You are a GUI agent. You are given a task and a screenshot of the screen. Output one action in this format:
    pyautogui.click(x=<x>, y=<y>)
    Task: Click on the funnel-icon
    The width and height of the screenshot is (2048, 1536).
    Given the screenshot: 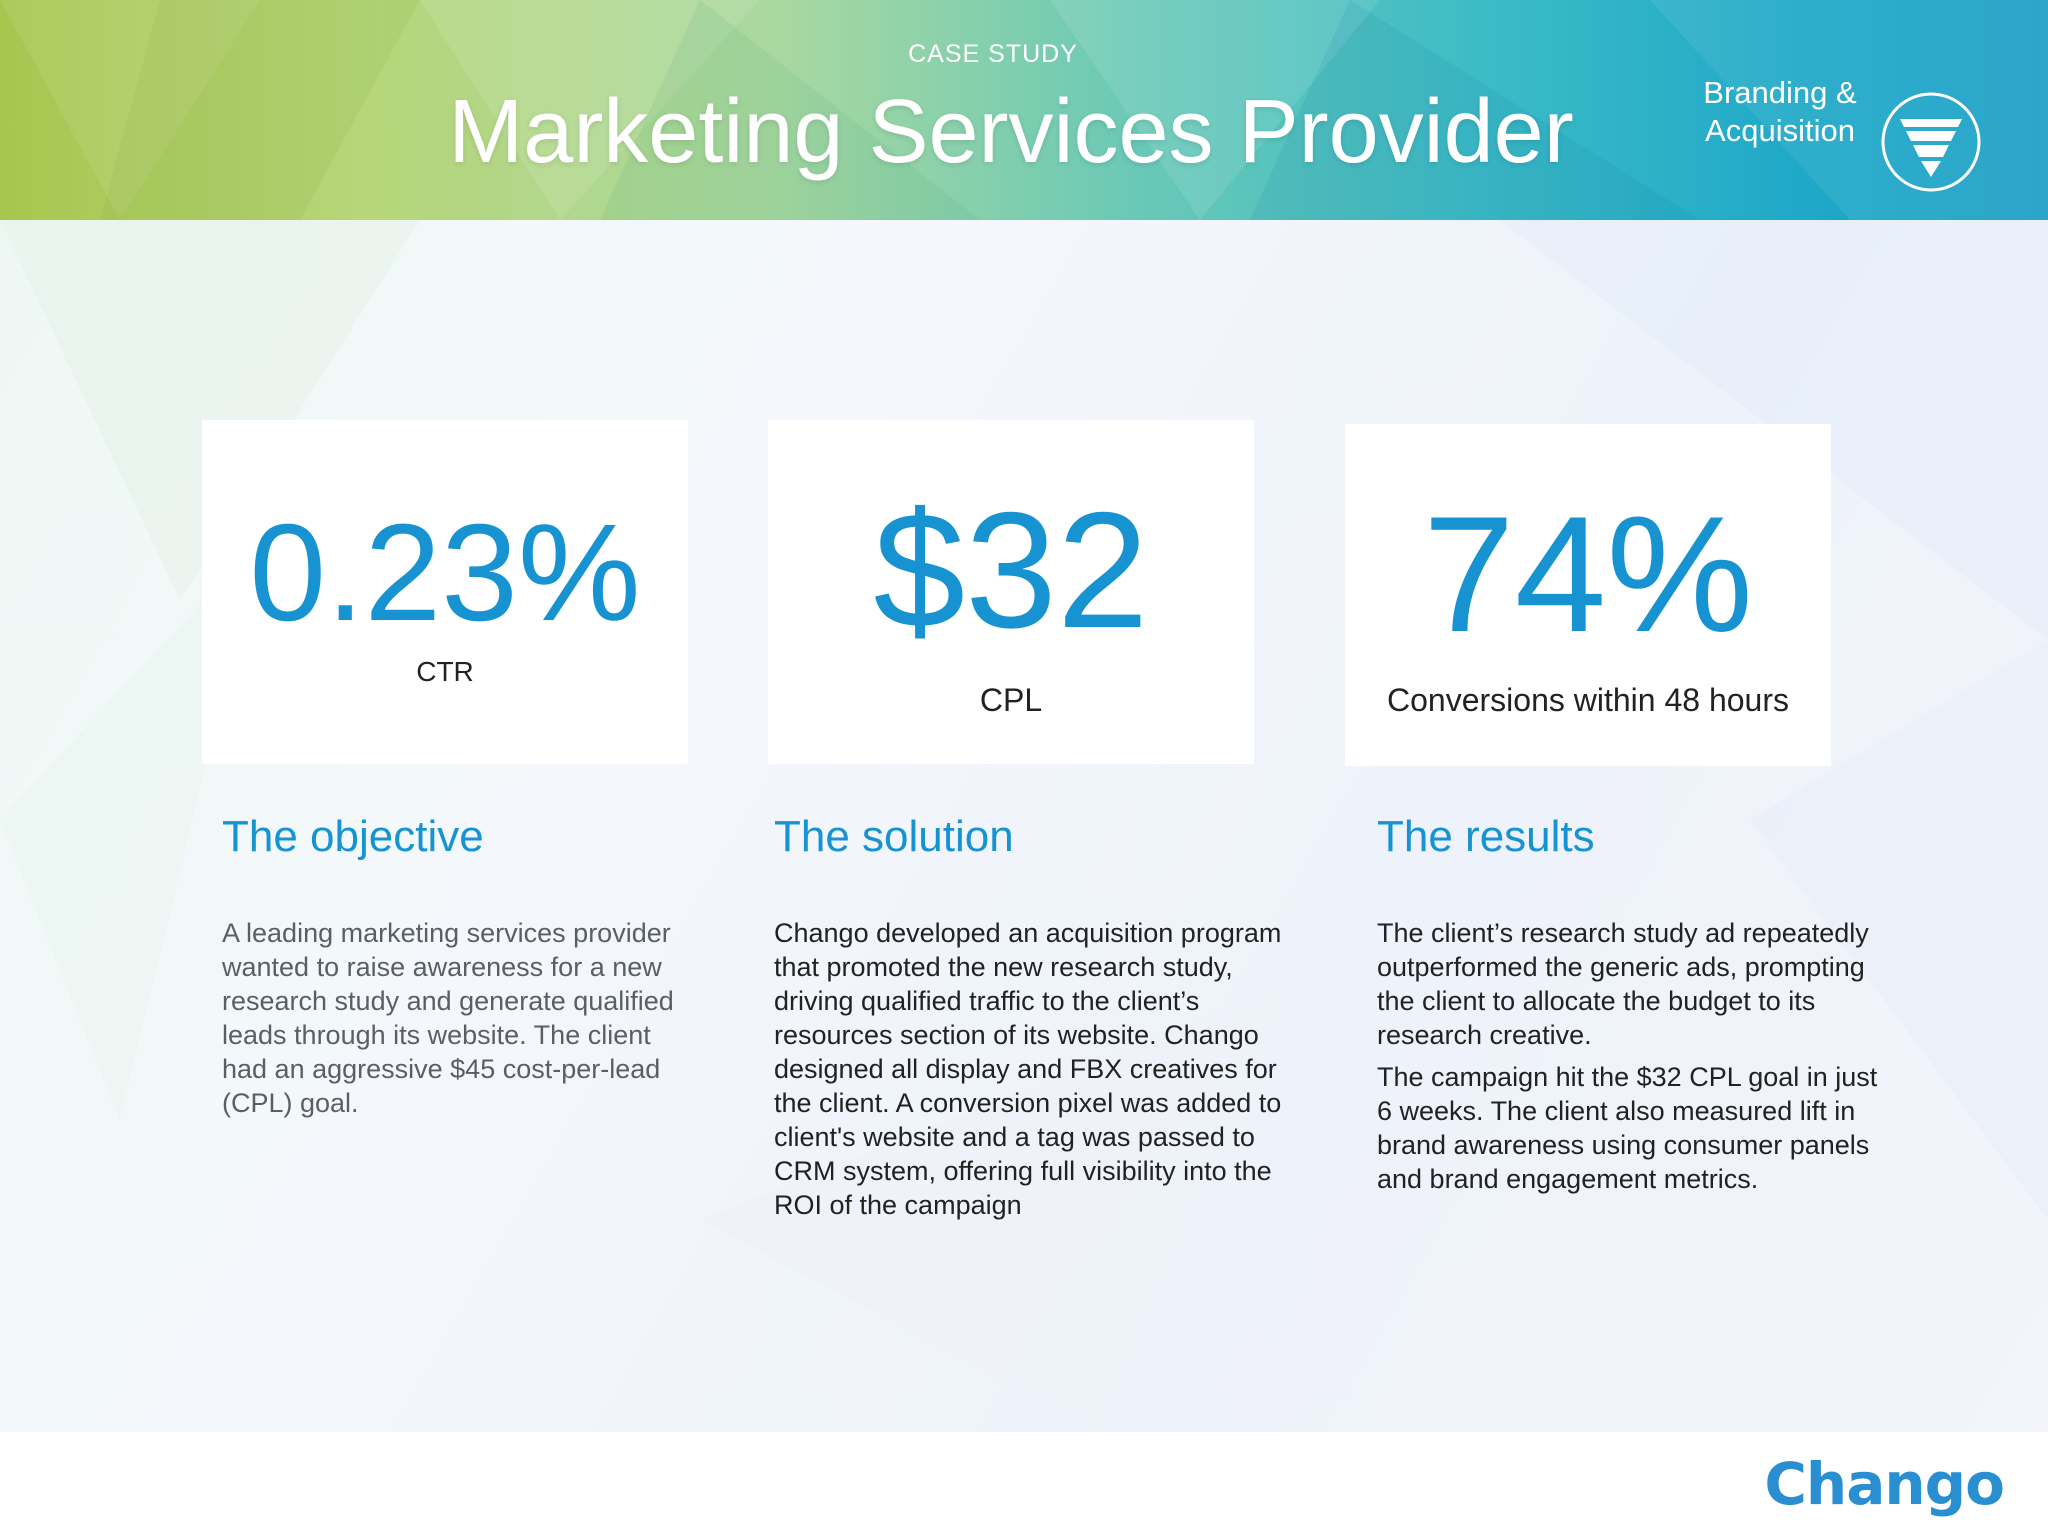 What is the action you would take?
    pyautogui.click(x=1931, y=142)
    